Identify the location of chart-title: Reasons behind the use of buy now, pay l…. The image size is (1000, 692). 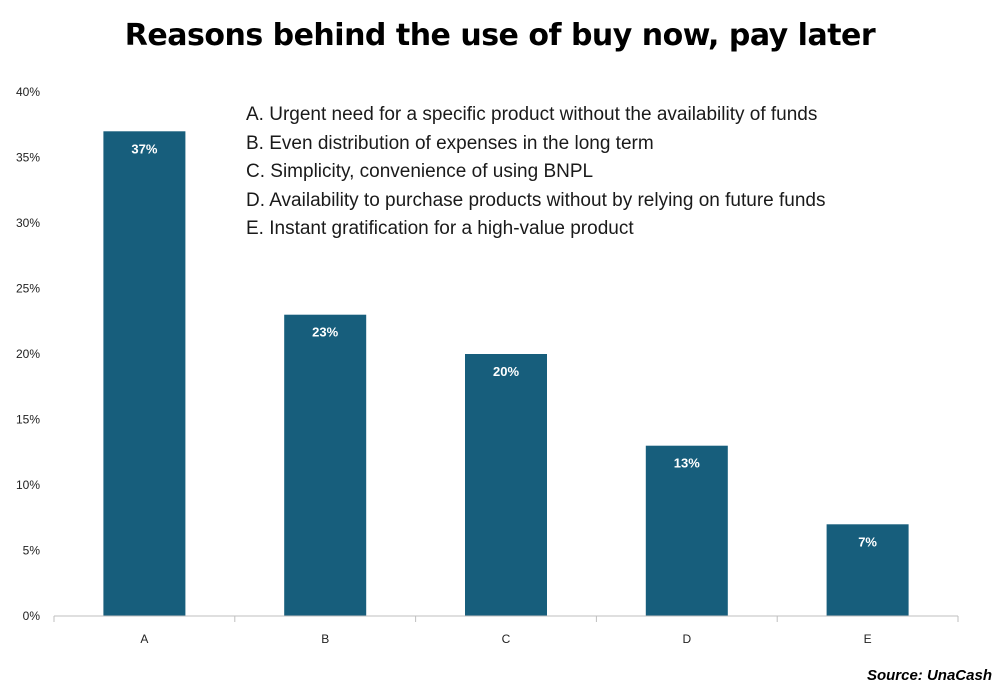
(500, 35).